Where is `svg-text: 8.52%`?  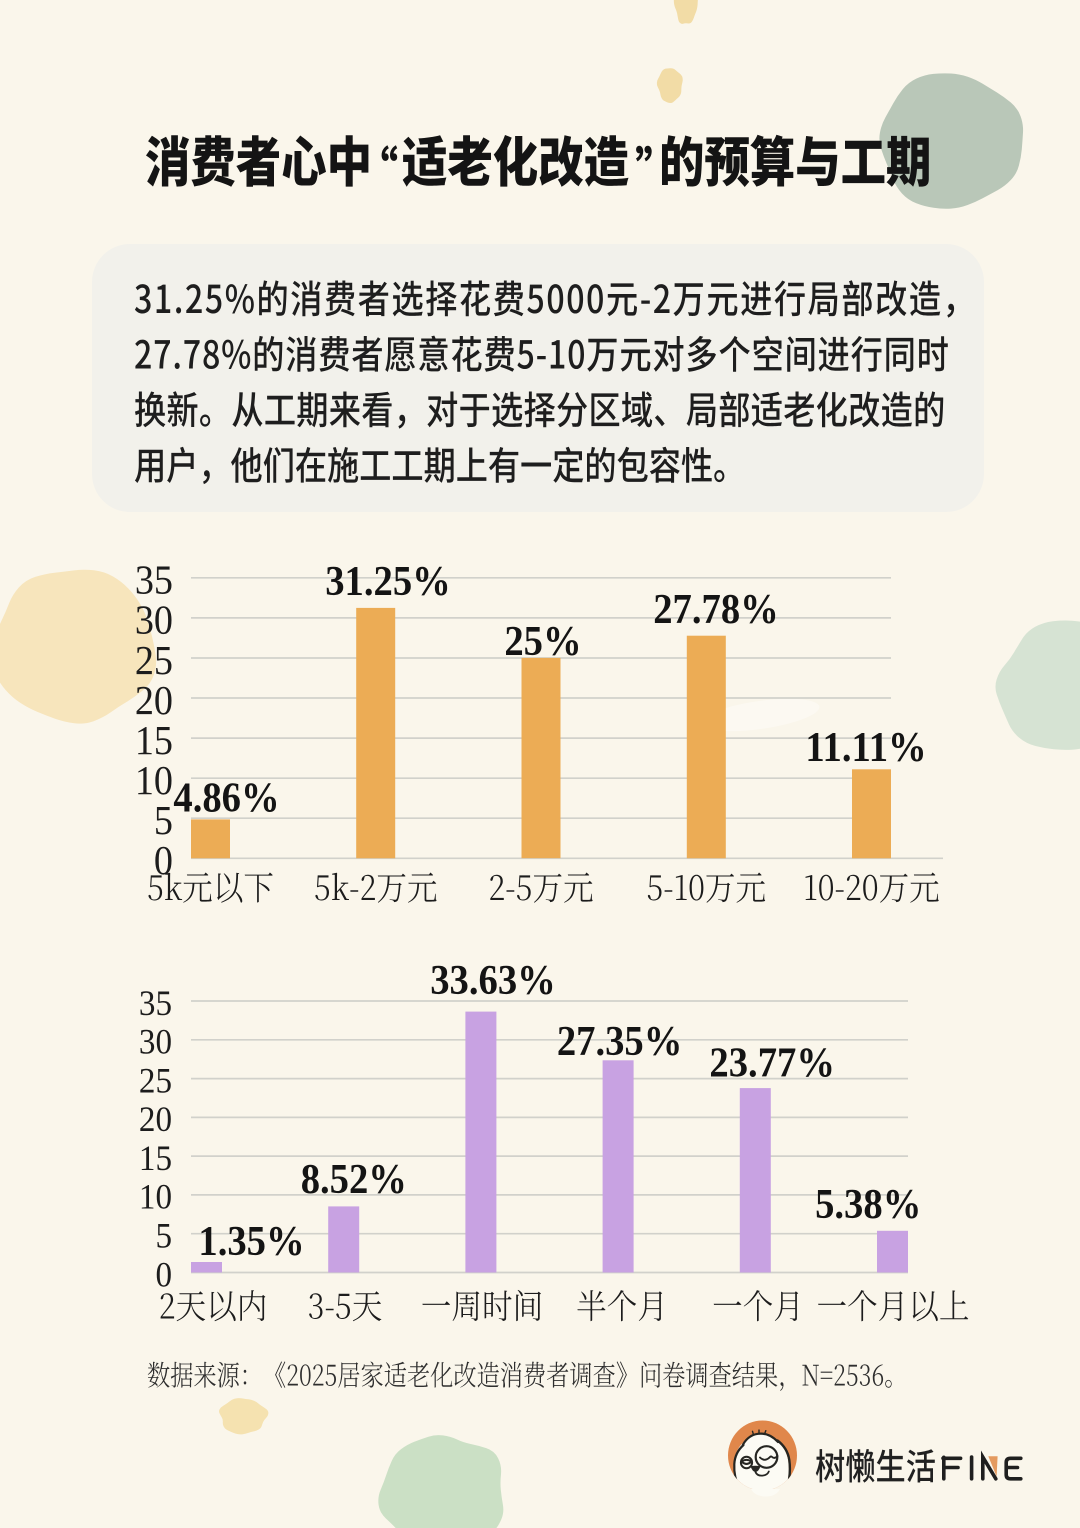
svg-text: 8.52% is located at coordinates (354, 1179).